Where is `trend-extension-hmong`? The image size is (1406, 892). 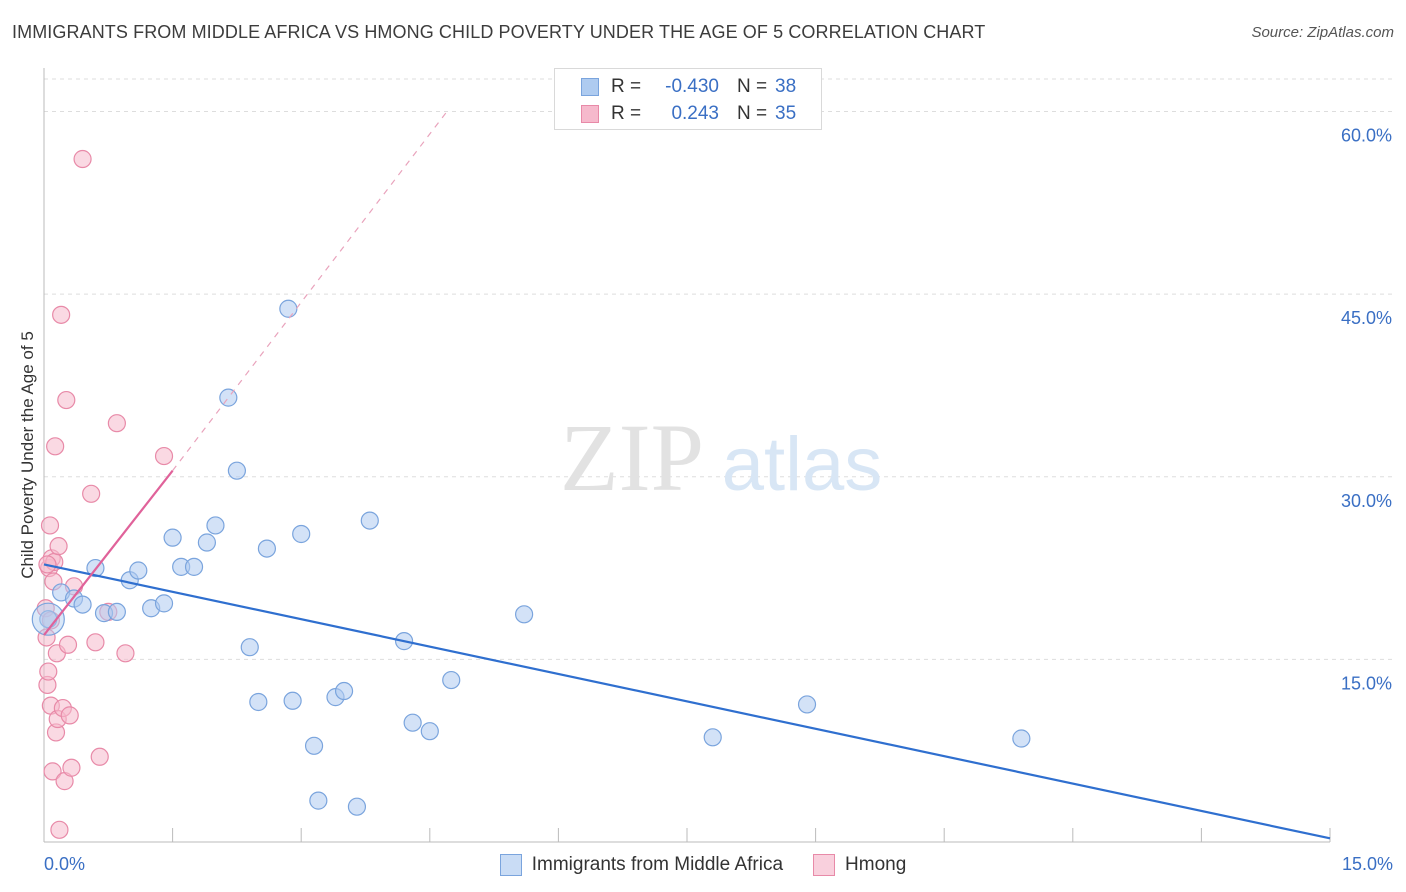 trend-extension-hmong is located at coordinates (310, 291).